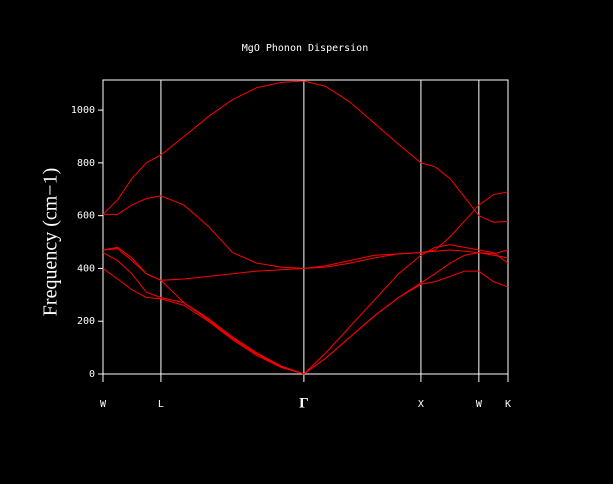 This screenshot has height=484, width=613. I want to click on x-tick-label: L, so click(161, 404).